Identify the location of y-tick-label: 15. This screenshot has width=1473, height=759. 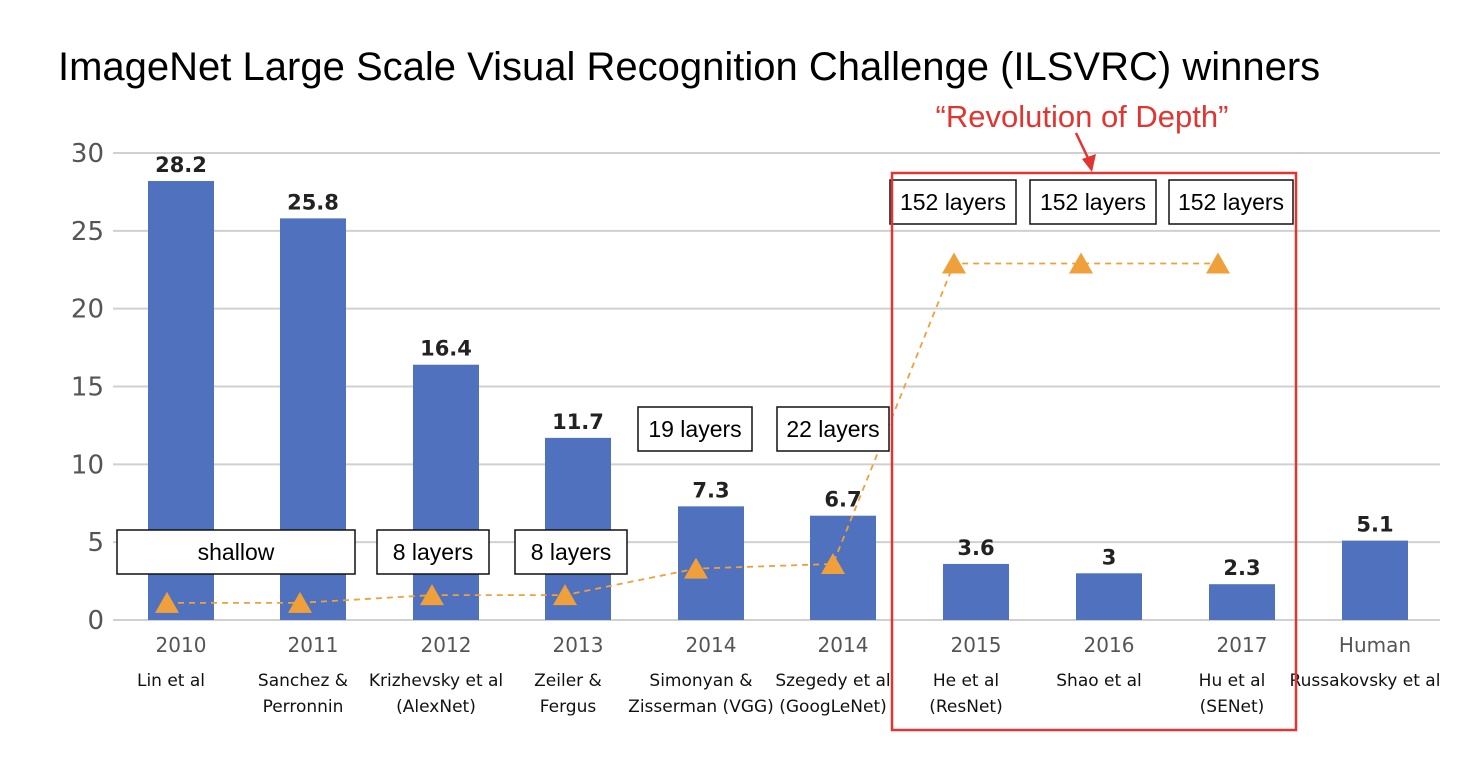
(87, 388).